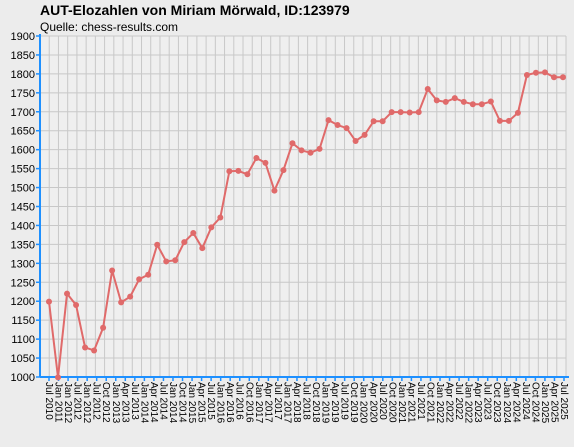  Describe the element at coordinates (487, 401) in the screenshot. I see `x-tick-label: Jul 2023` at that location.